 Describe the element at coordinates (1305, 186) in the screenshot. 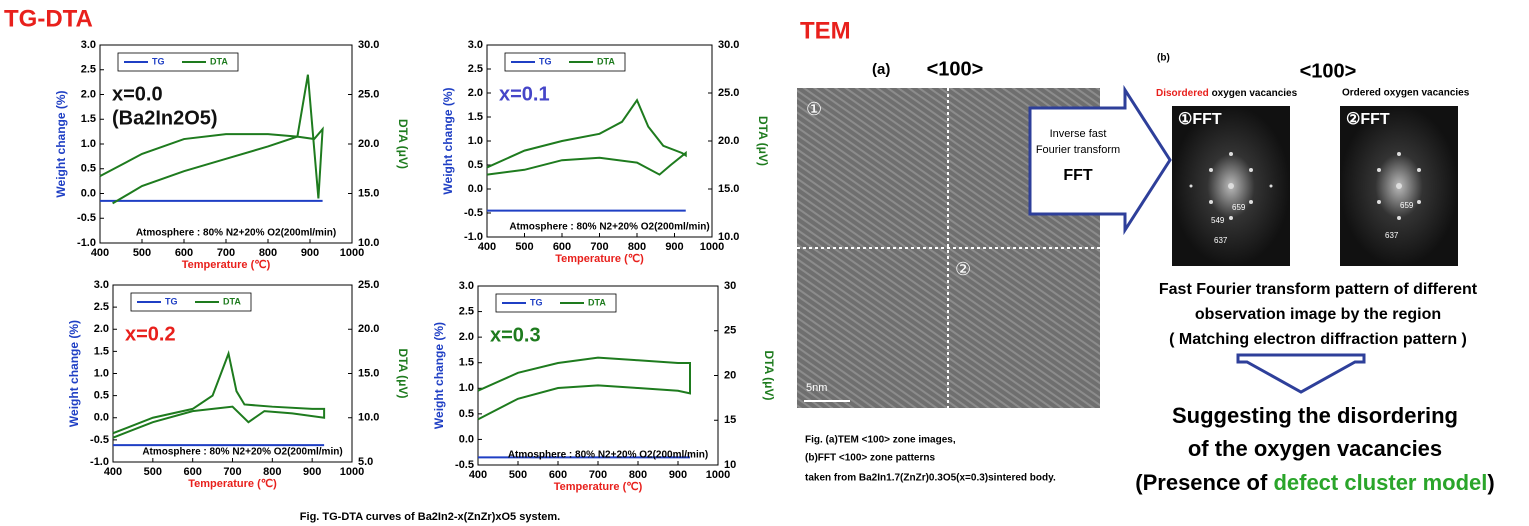

I see `fft-spots` at that location.